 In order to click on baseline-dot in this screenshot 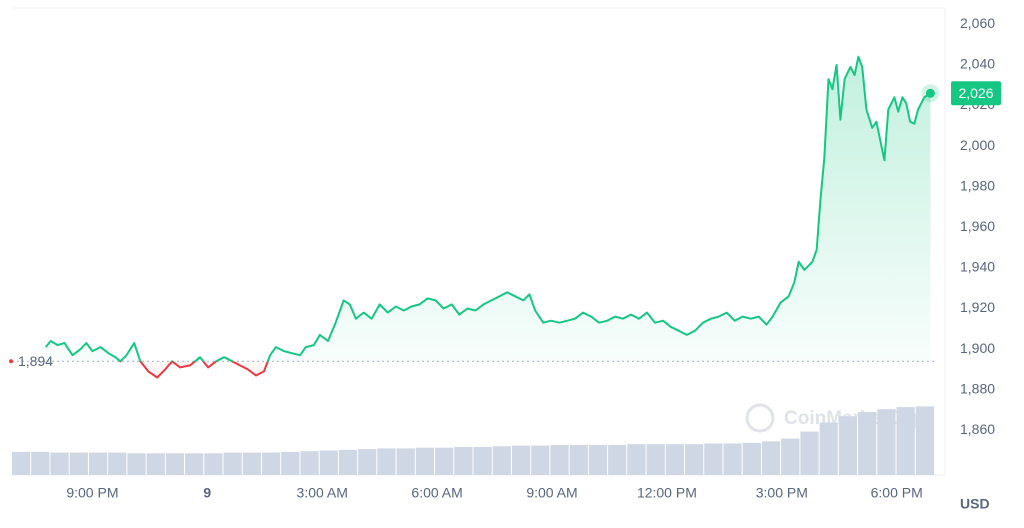, I will do `click(11, 361)`.